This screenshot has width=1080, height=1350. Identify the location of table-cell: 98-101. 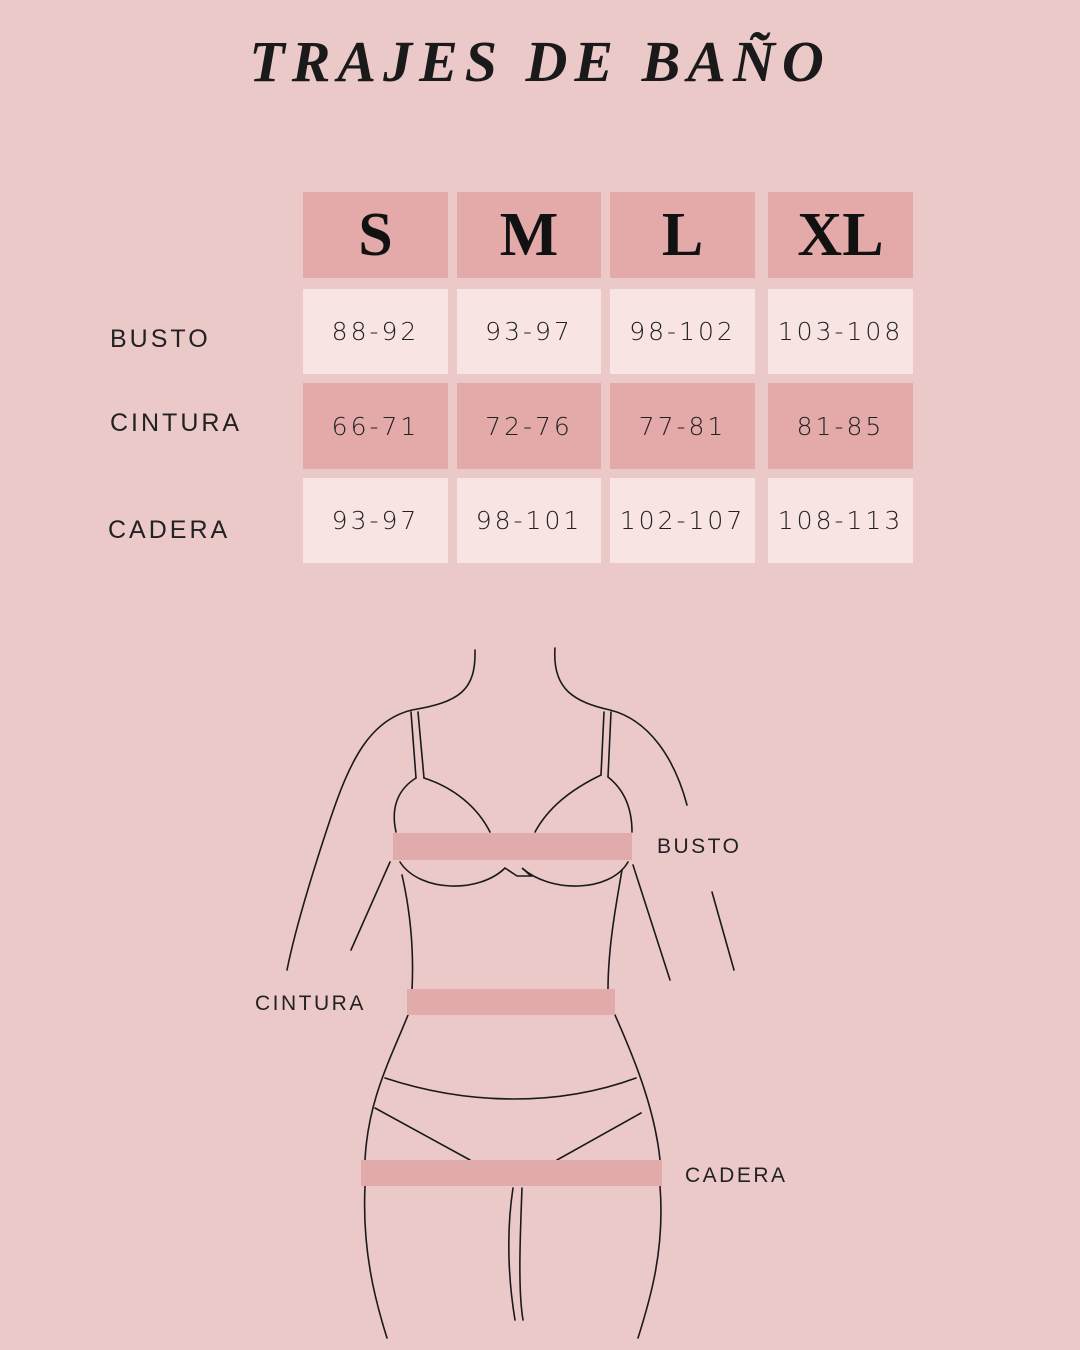
(529, 520).